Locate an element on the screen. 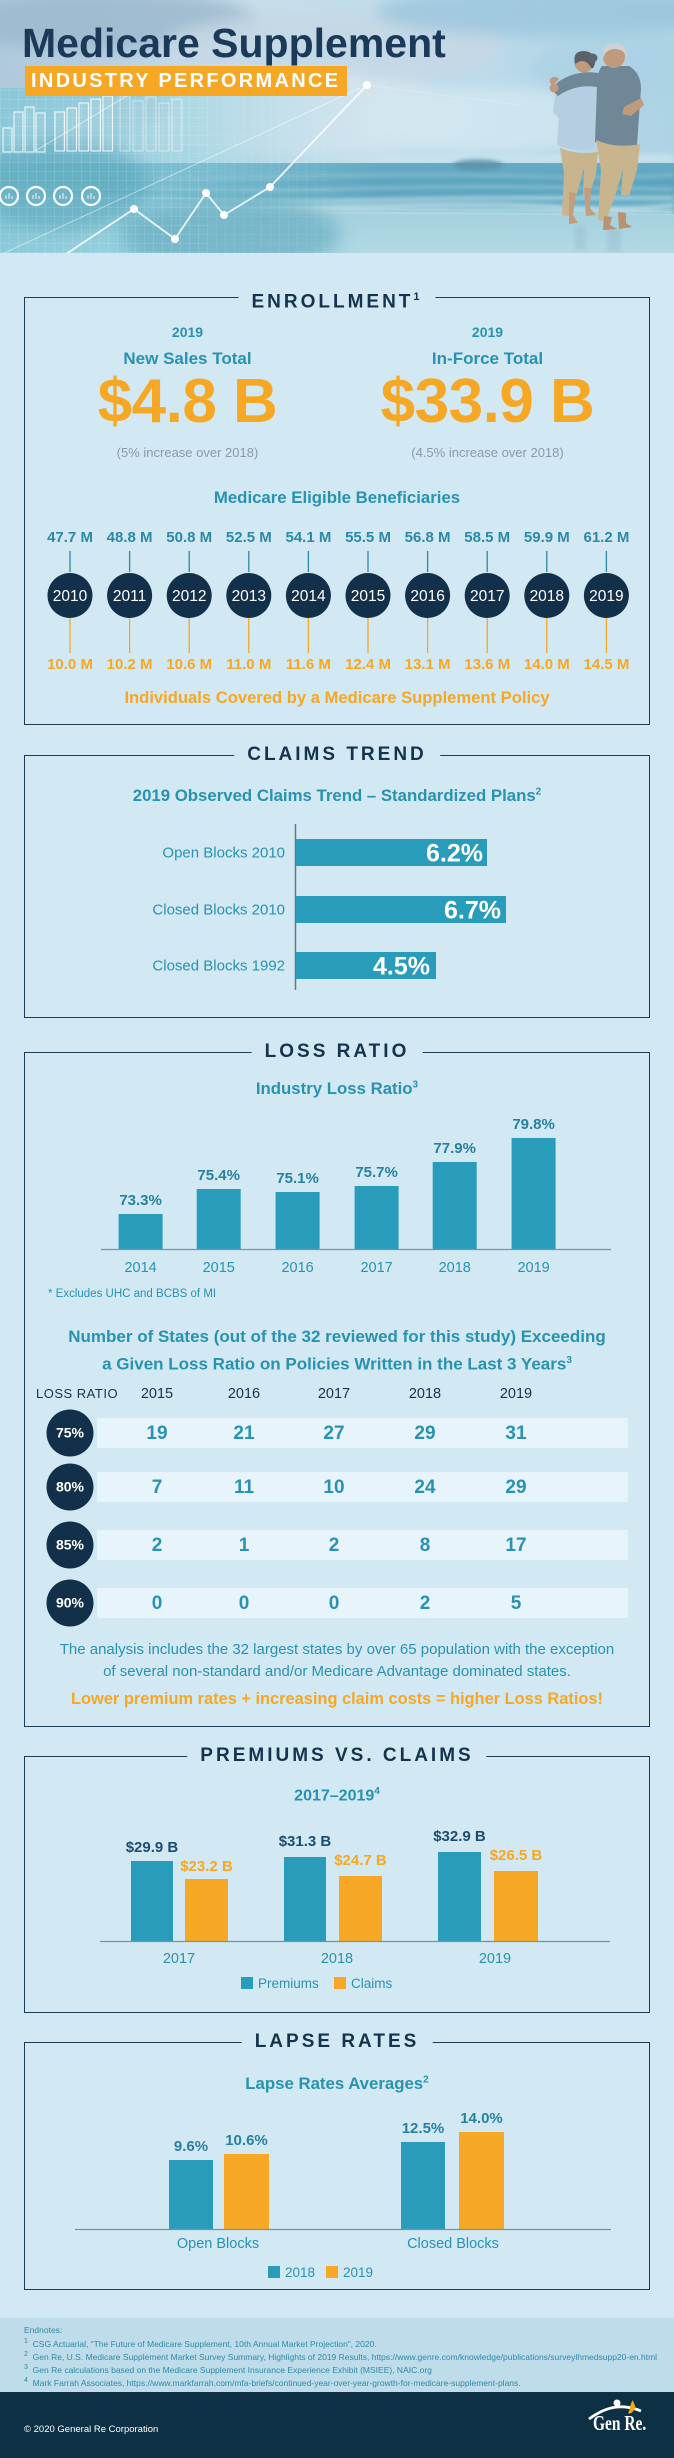 Image resolution: width=674 pixels, height=2458 pixels. svg-text: 8 is located at coordinates (425, 1545).